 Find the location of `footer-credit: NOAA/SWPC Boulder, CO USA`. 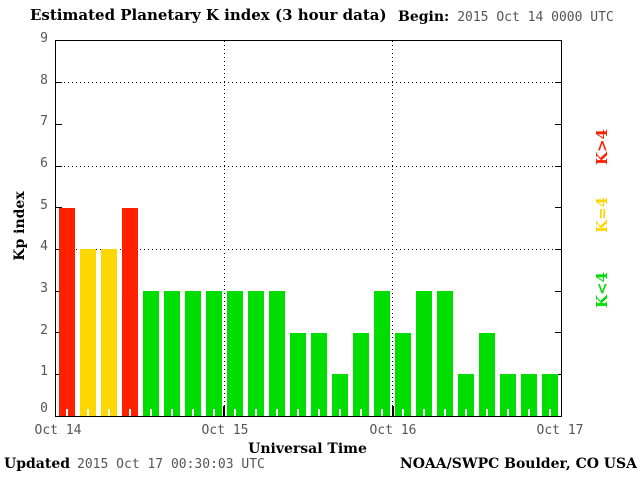

footer-credit: NOAA/SWPC Boulder, CO USA is located at coordinates (518, 464).